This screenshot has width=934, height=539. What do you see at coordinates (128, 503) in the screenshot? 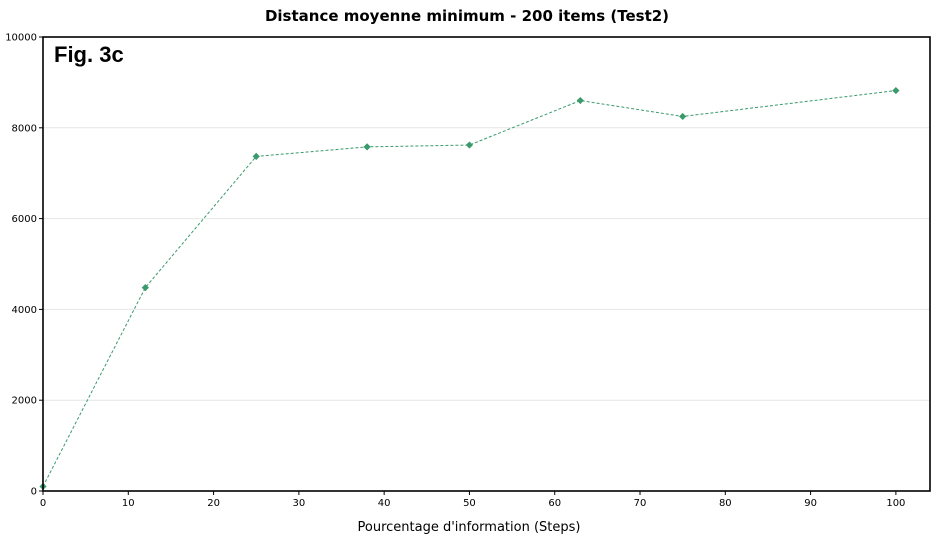
I see `x-tick-label: 10` at bounding box center [128, 503].